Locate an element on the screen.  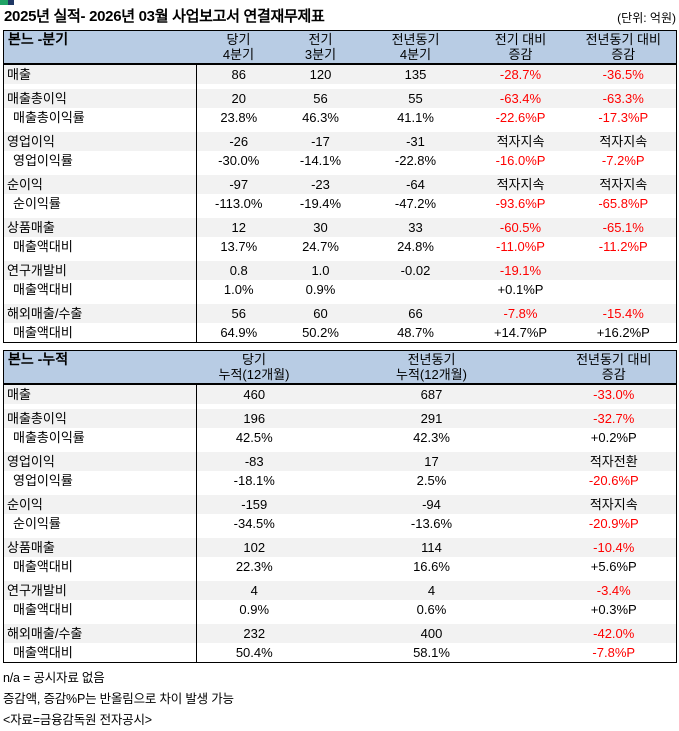
cell-value: 1.0 is located at coordinates (320, 270).